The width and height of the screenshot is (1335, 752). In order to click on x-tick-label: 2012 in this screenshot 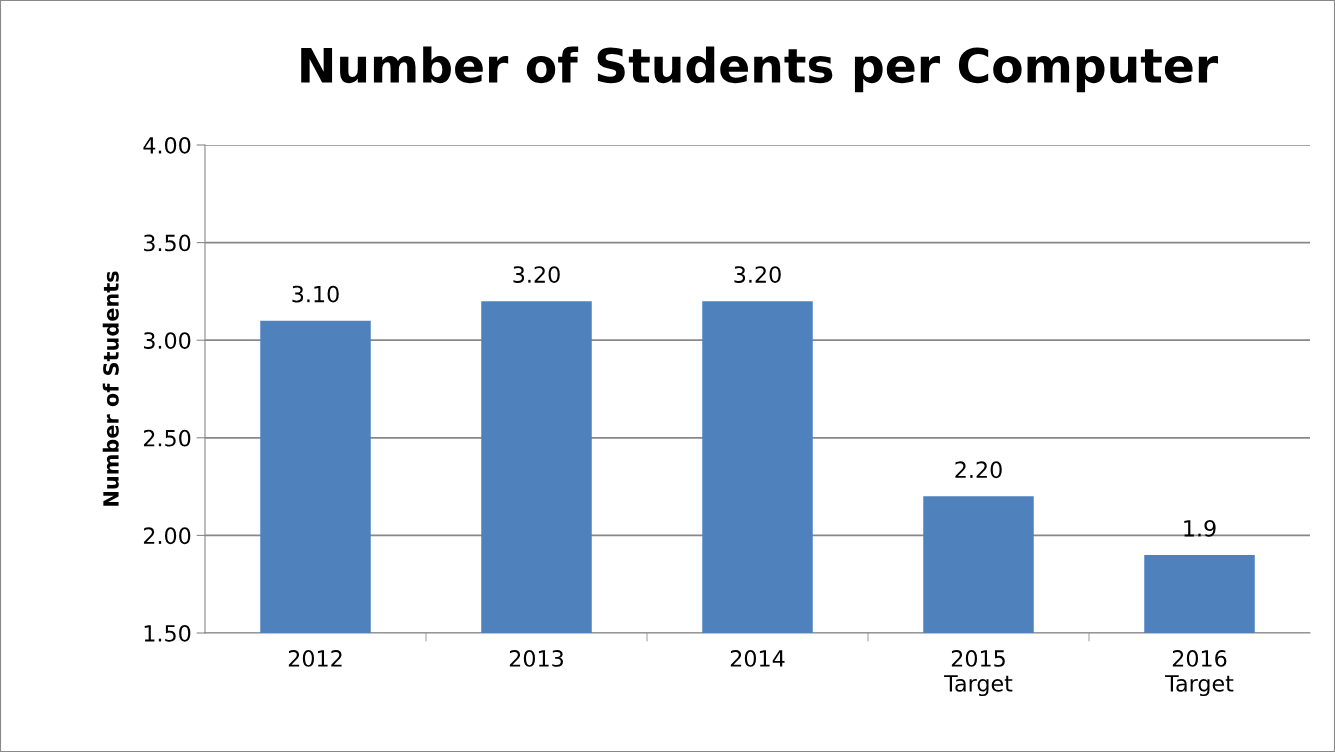, I will do `click(315, 658)`.